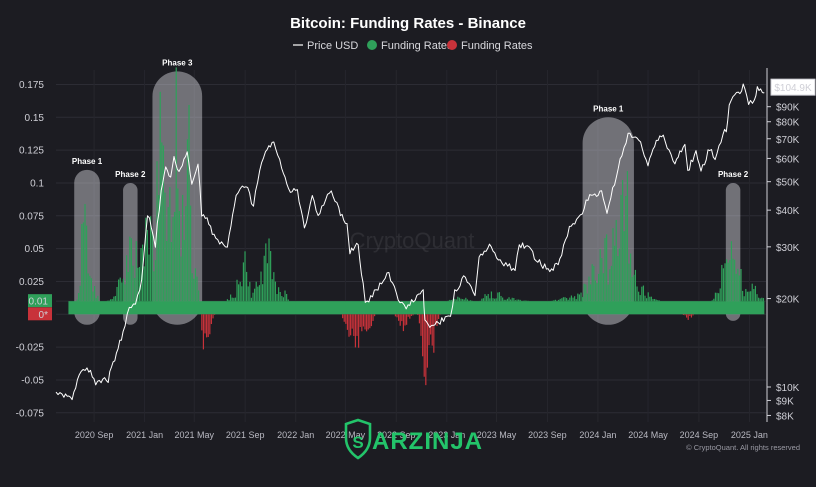  I want to click on right-axis-tick-label: $50K, so click(788, 183).